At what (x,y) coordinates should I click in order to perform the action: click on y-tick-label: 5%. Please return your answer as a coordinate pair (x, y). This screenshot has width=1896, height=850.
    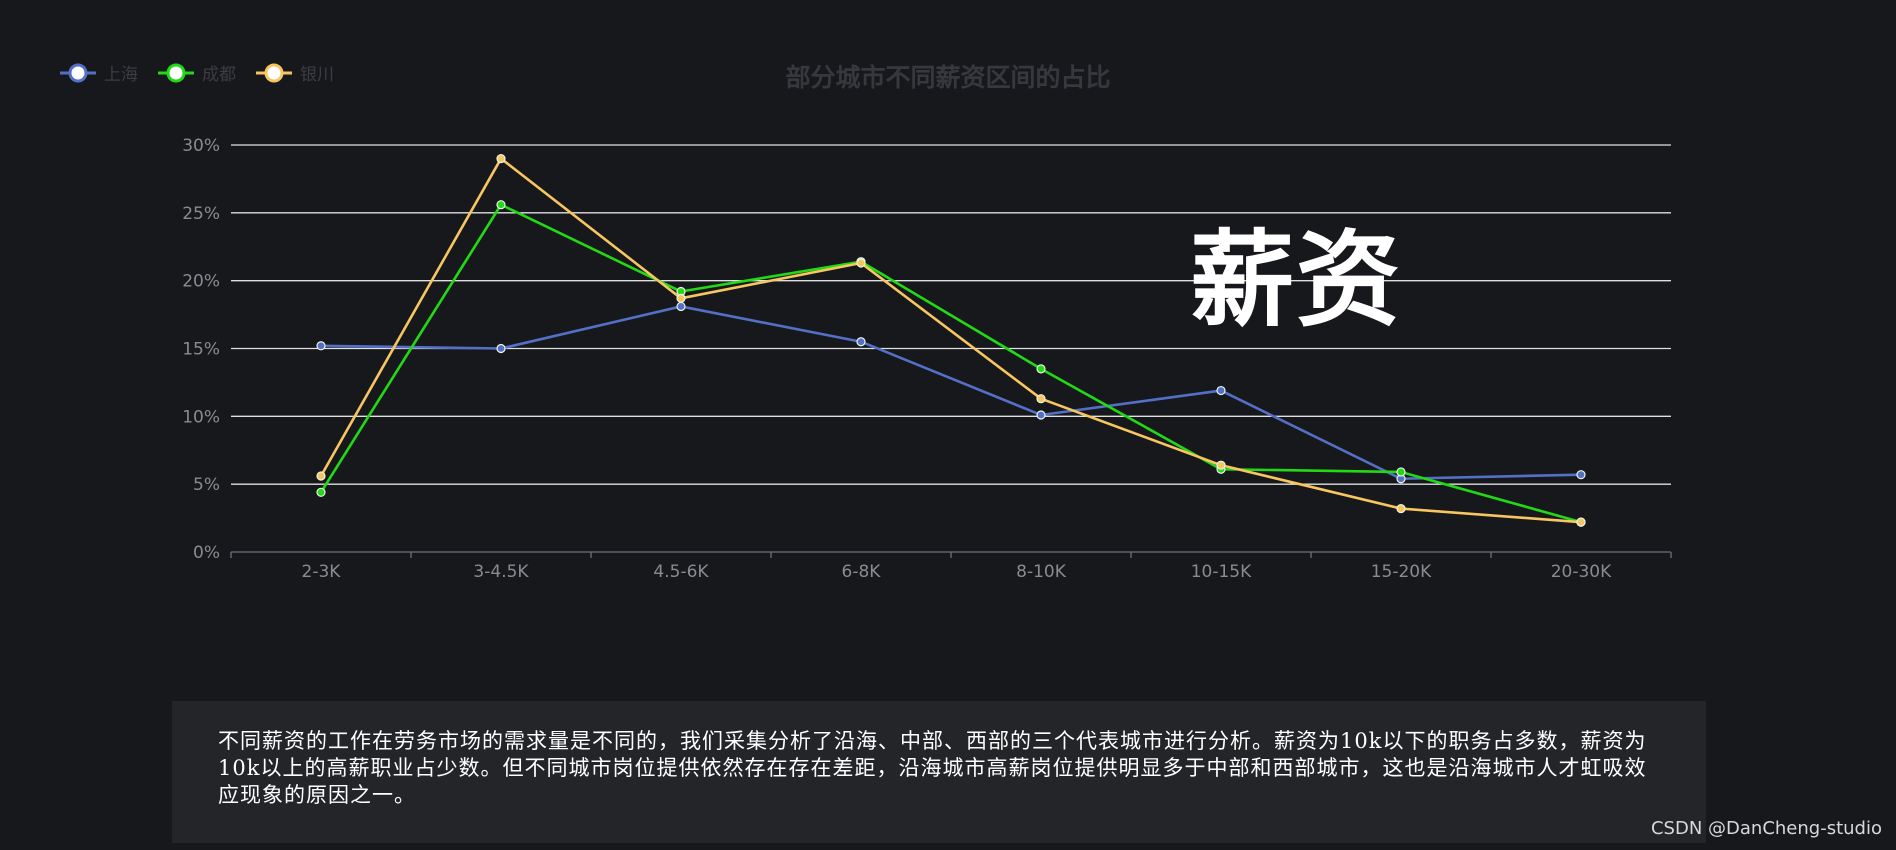
    Looking at the image, I should click on (206, 485).